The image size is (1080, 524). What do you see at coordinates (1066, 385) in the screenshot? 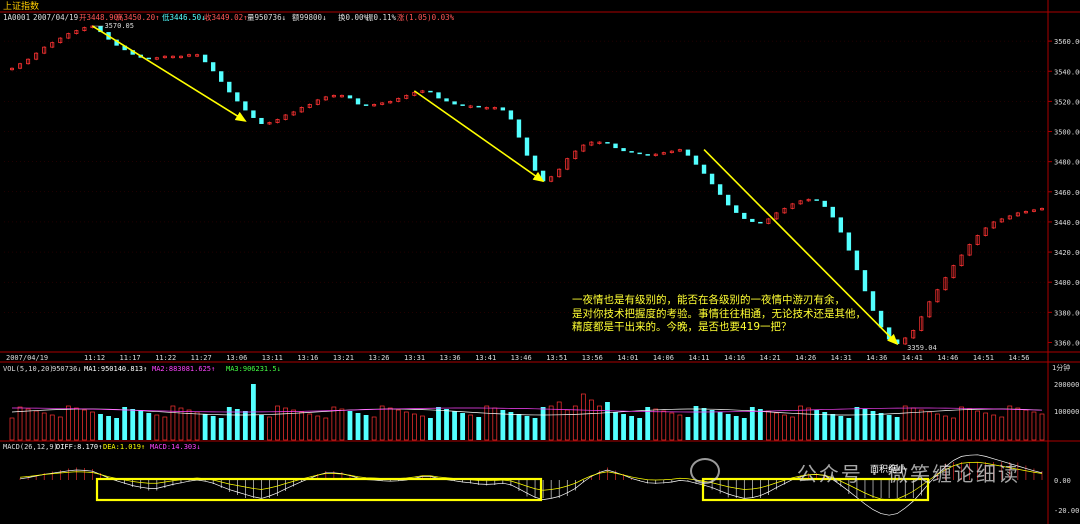
I see `vol-tick-label: 200000` at bounding box center [1066, 385].